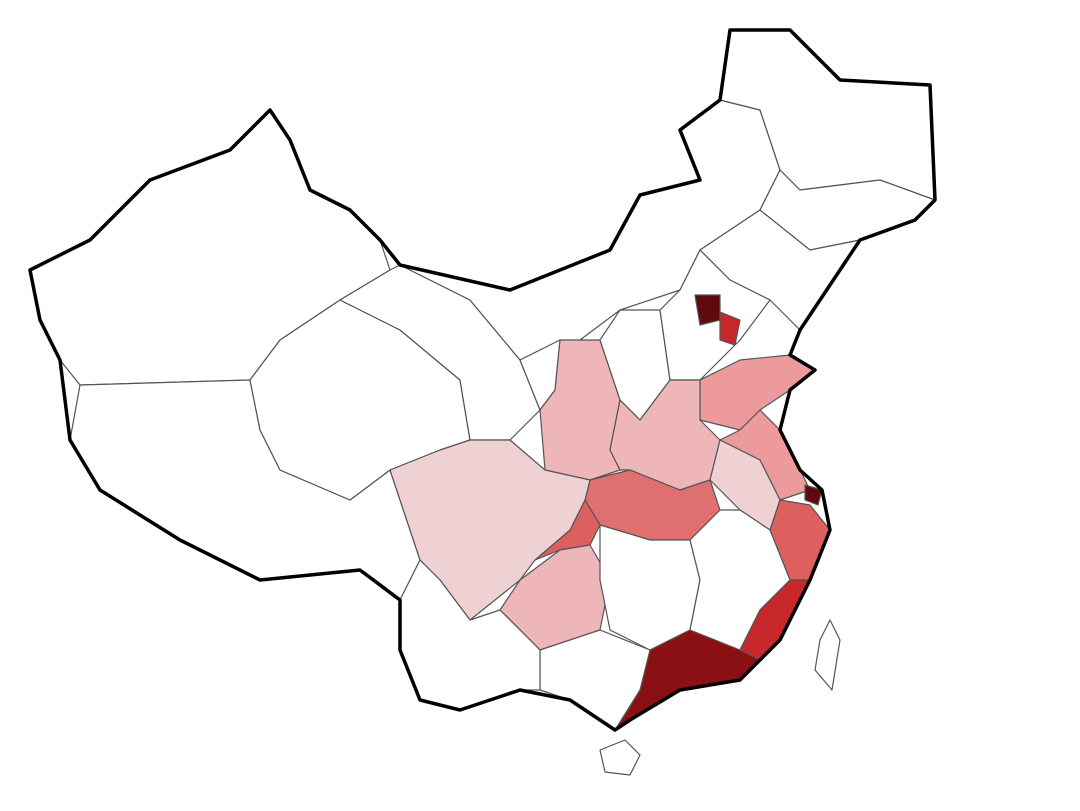  Describe the element at coordinates (595, 680) in the screenshot. I see `region-guangxi` at that location.